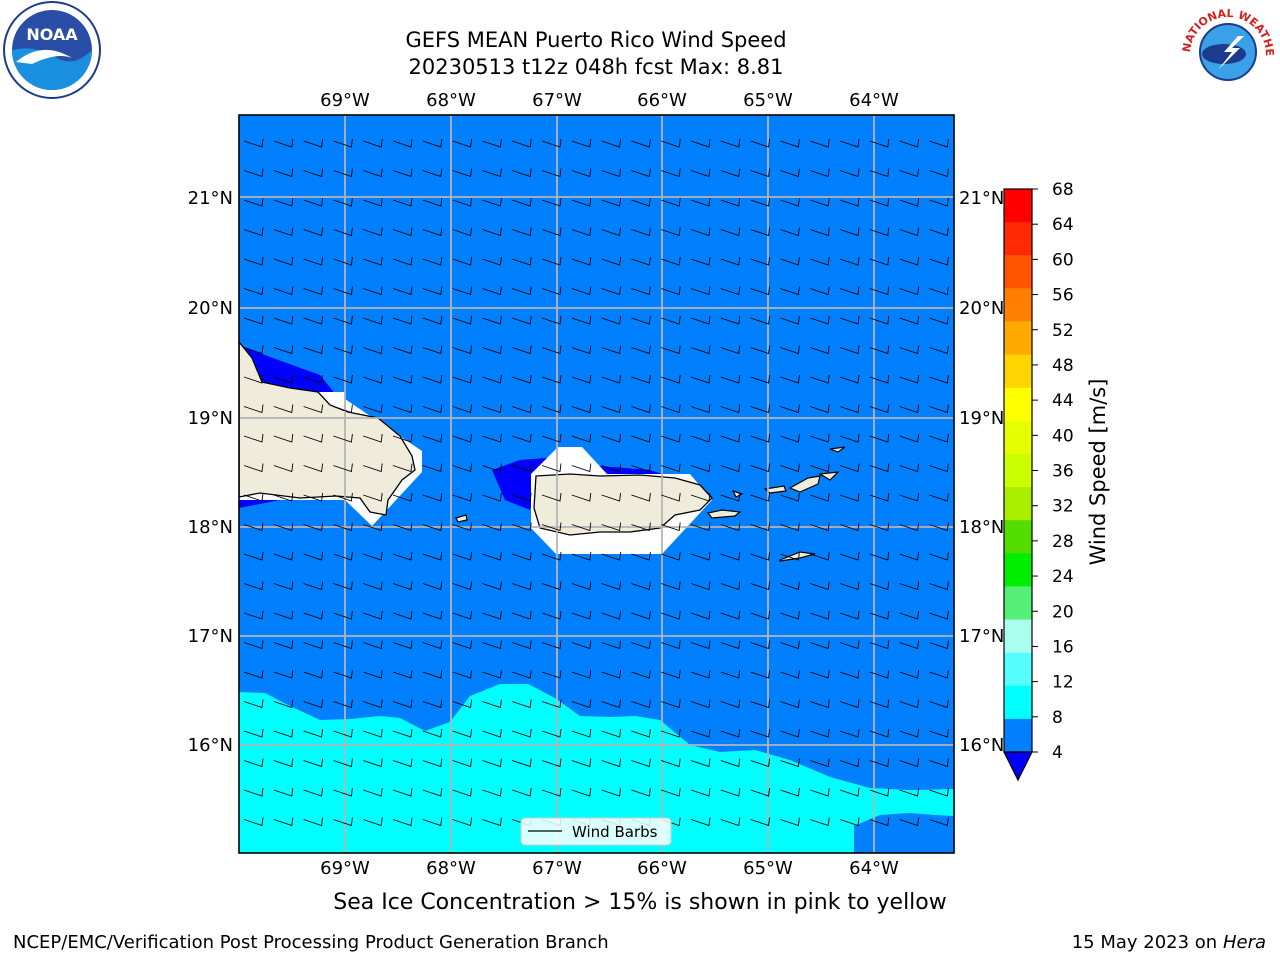 This screenshot has width=1280, height=960. I want to click on lat-label-right: 18°N, so click(981, 527).